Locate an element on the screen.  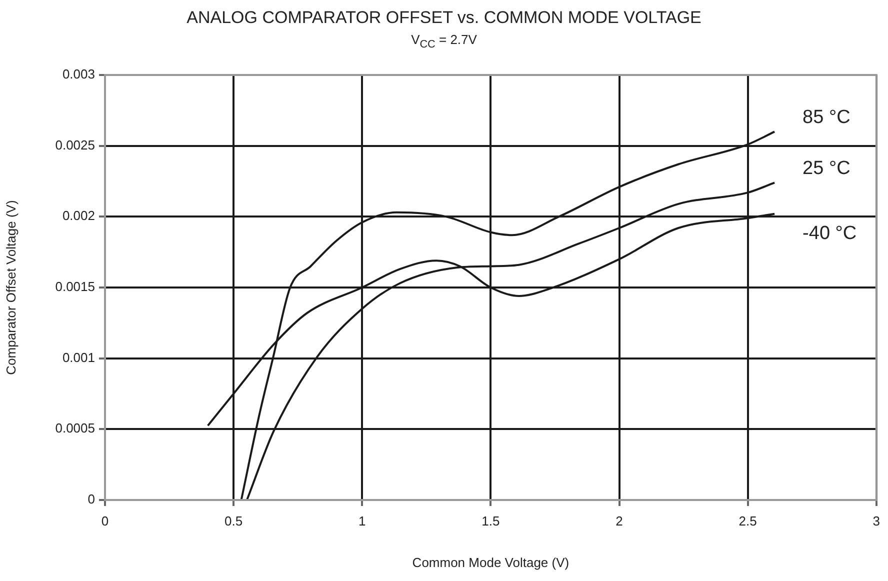
x-tick-label: 0 is located at coordinates (105, 520).